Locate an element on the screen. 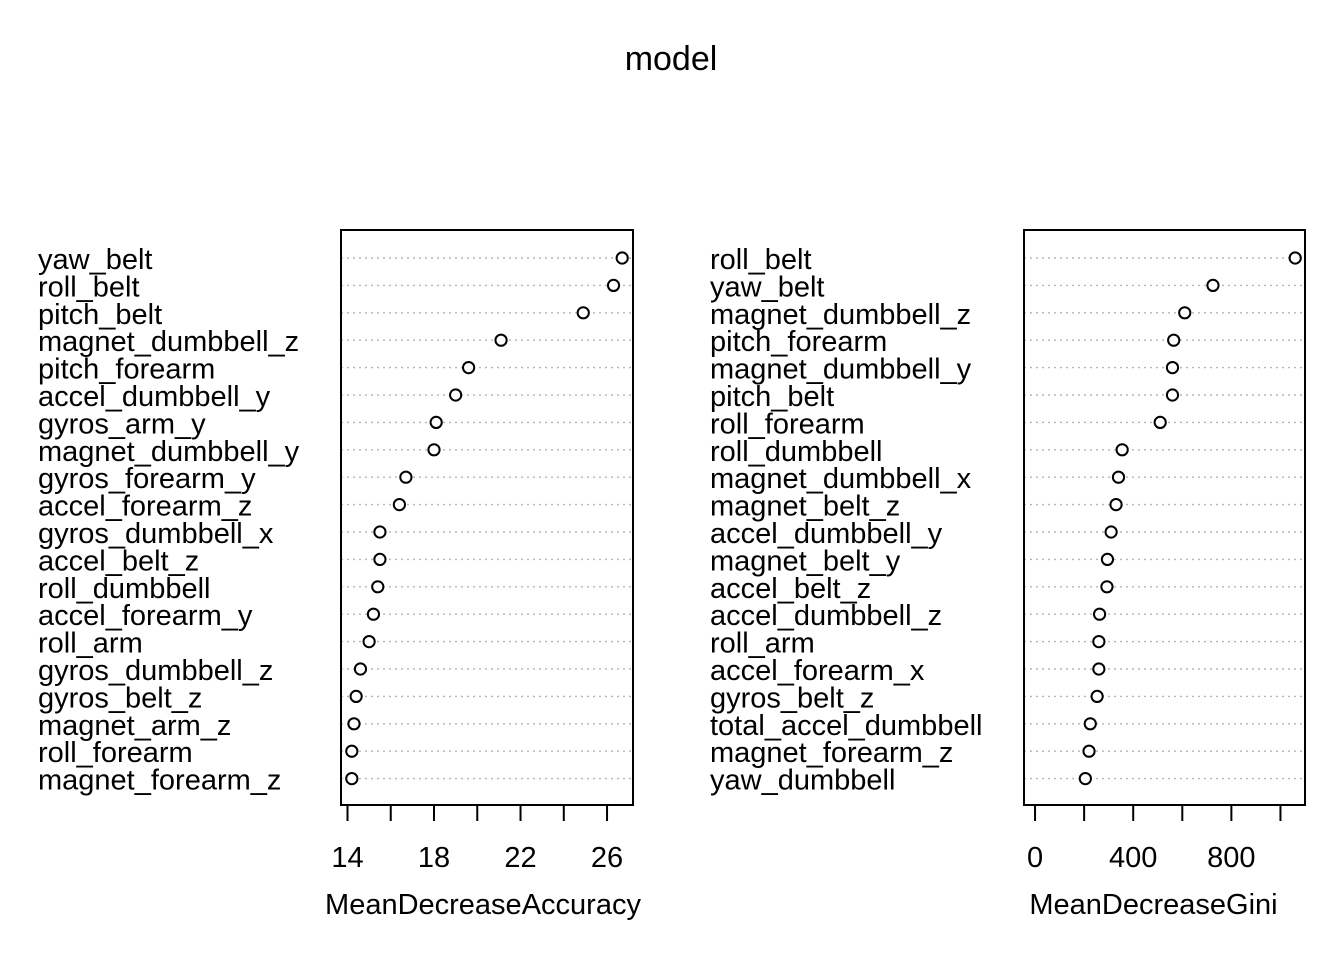 This screenshot has width=1344, height=960. x-tick-label: 800 is located at coordinates (1231, 858).